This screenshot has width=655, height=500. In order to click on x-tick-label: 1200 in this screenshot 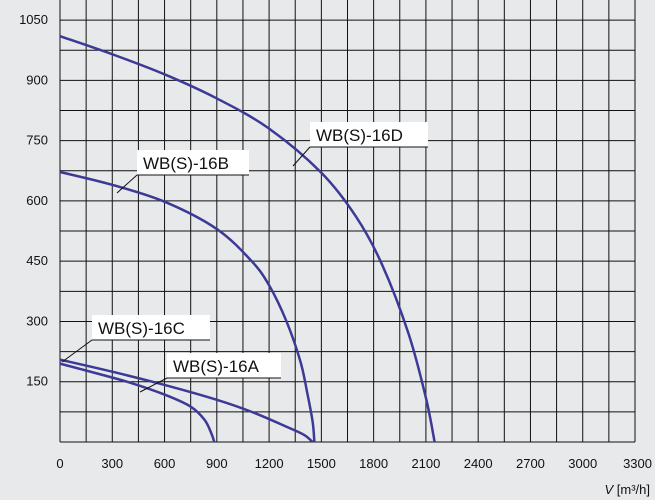, I will do `click(269, 463)`.